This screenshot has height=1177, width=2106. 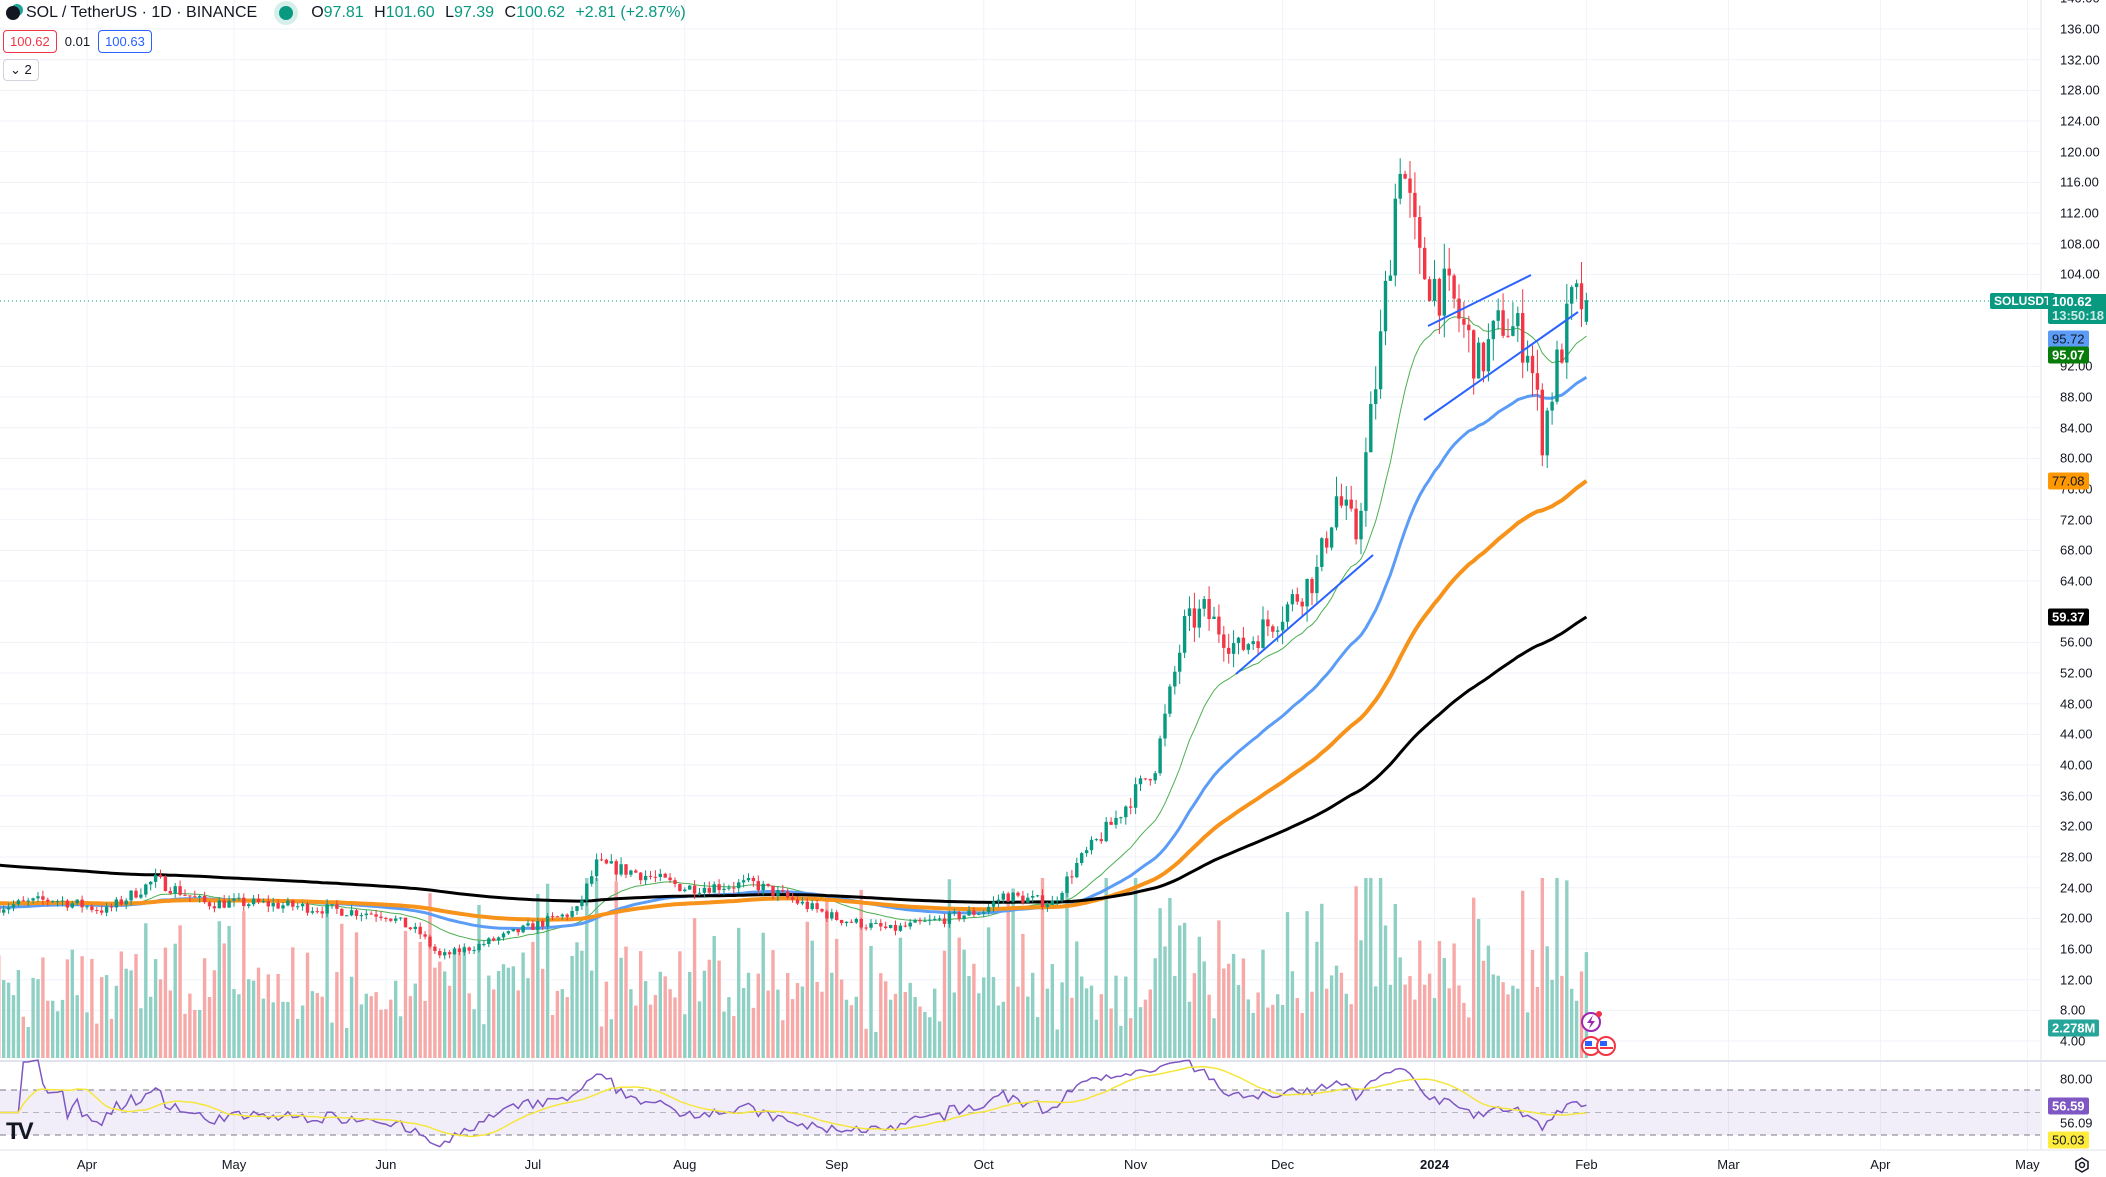 What do you see at coordinates (2082, 1165) in the screenshot?
I see `settings-gear-icon` at bounding box center [2082, 1165].